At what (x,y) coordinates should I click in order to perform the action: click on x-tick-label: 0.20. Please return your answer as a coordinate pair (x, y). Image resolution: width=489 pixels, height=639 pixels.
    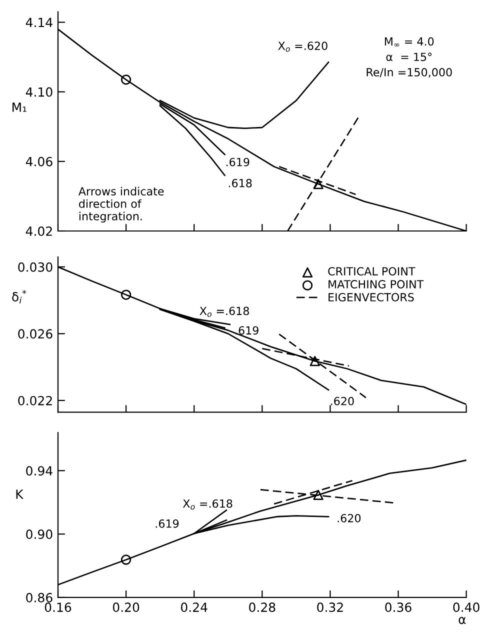
    Looking at the image, I should click on (126, 607).